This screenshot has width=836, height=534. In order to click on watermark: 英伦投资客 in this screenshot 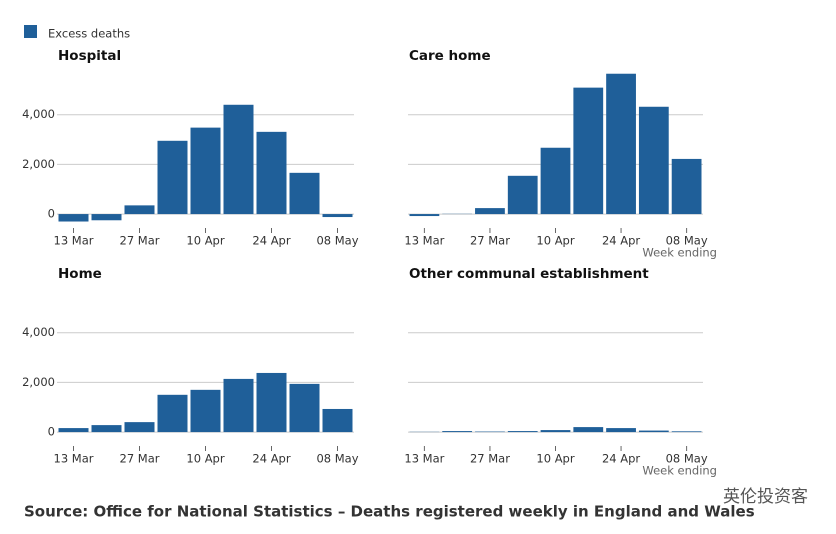, I will do `click(765, 497)`.